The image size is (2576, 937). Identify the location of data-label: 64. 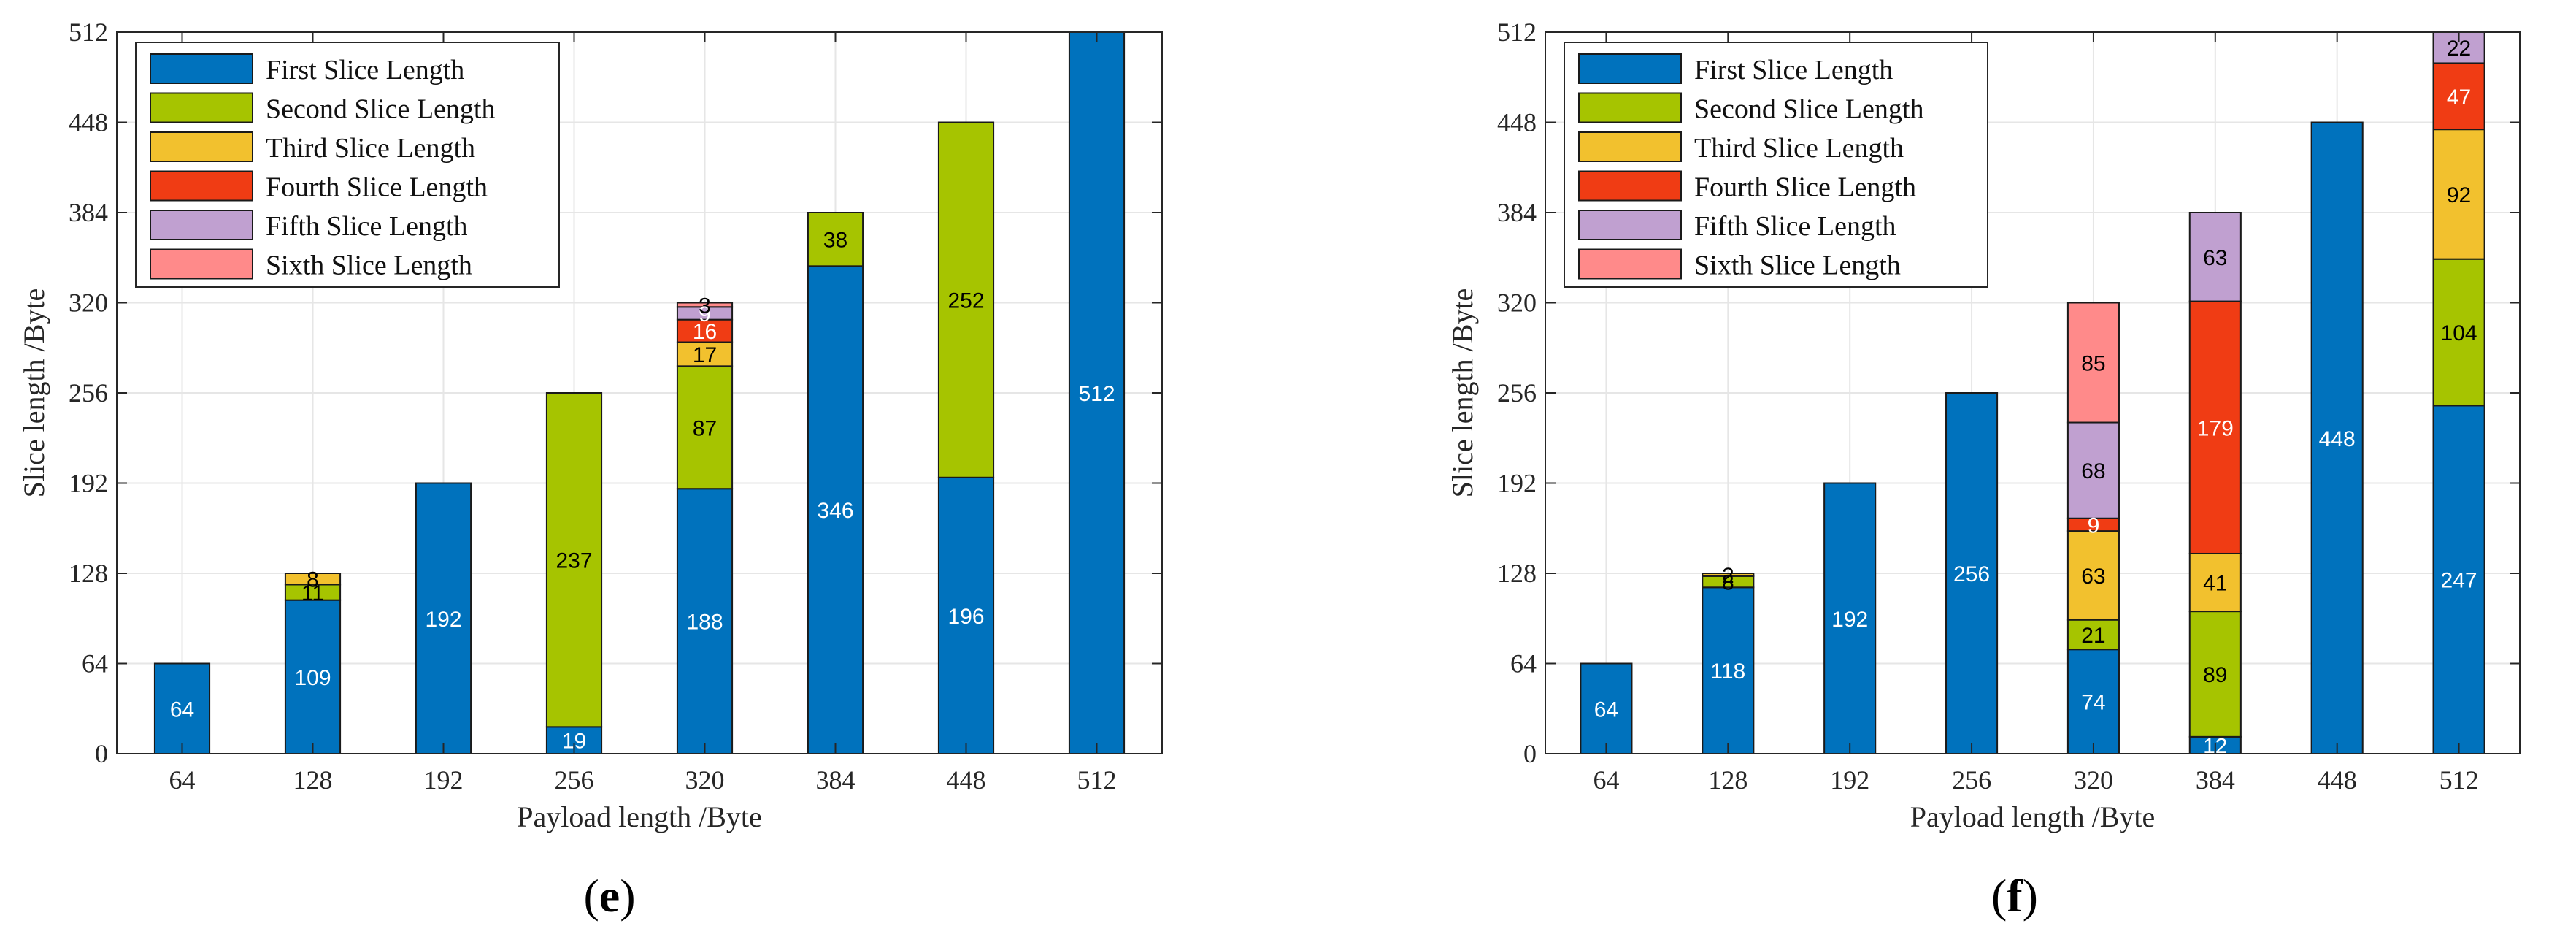
(182, 709).